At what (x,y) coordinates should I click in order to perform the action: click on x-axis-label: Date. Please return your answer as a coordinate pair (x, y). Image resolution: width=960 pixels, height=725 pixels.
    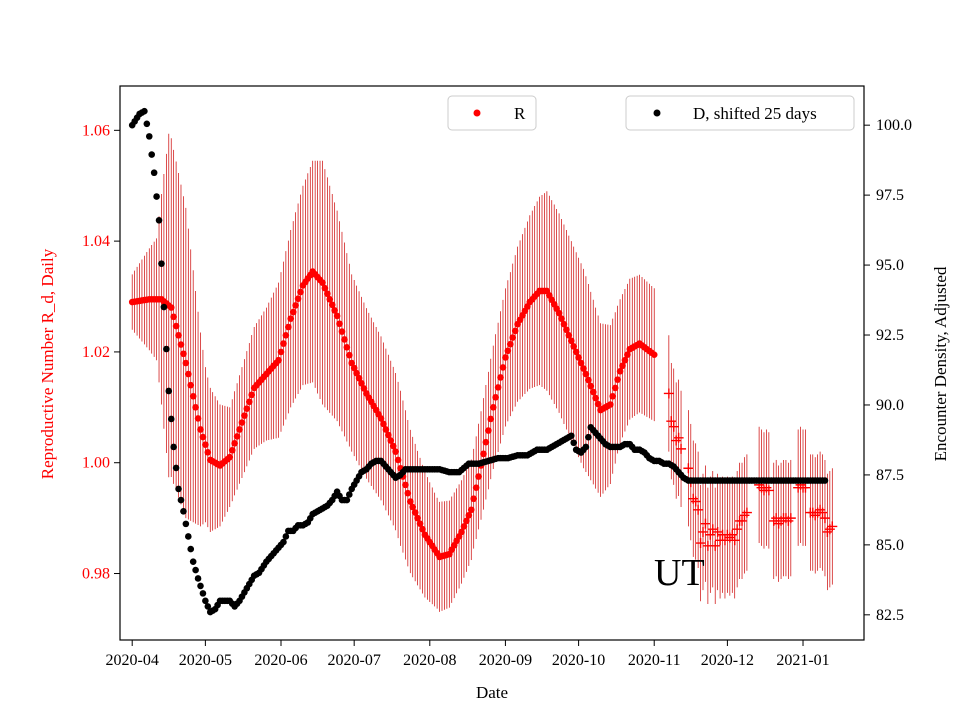
    Looking at the image, I should click on (492, 692).